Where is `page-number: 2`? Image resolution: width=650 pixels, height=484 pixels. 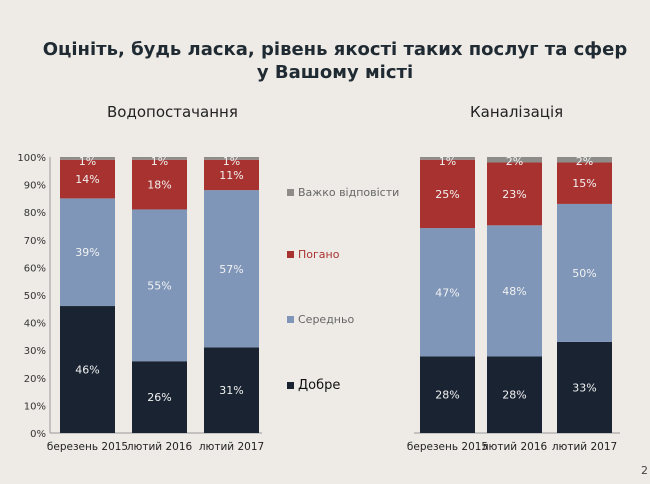
page-number: 2 is located at coordinates (644, 470).